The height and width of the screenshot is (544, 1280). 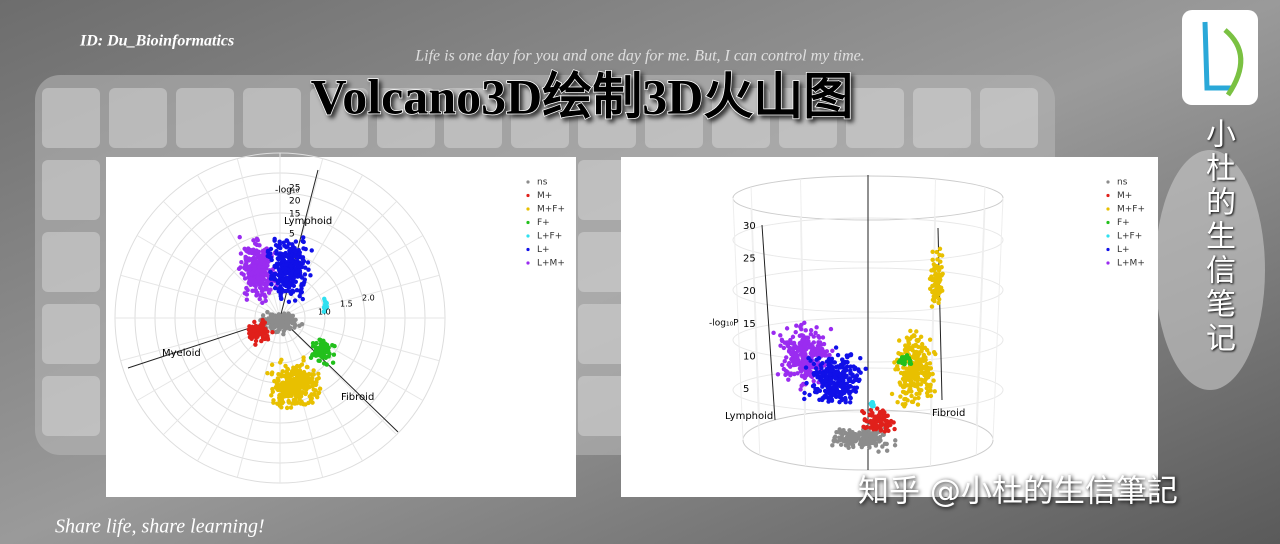 What do you see at coordinates (359, 296) in the screenshot?
I see `grid-spoke` at bounding box center [359, 296].